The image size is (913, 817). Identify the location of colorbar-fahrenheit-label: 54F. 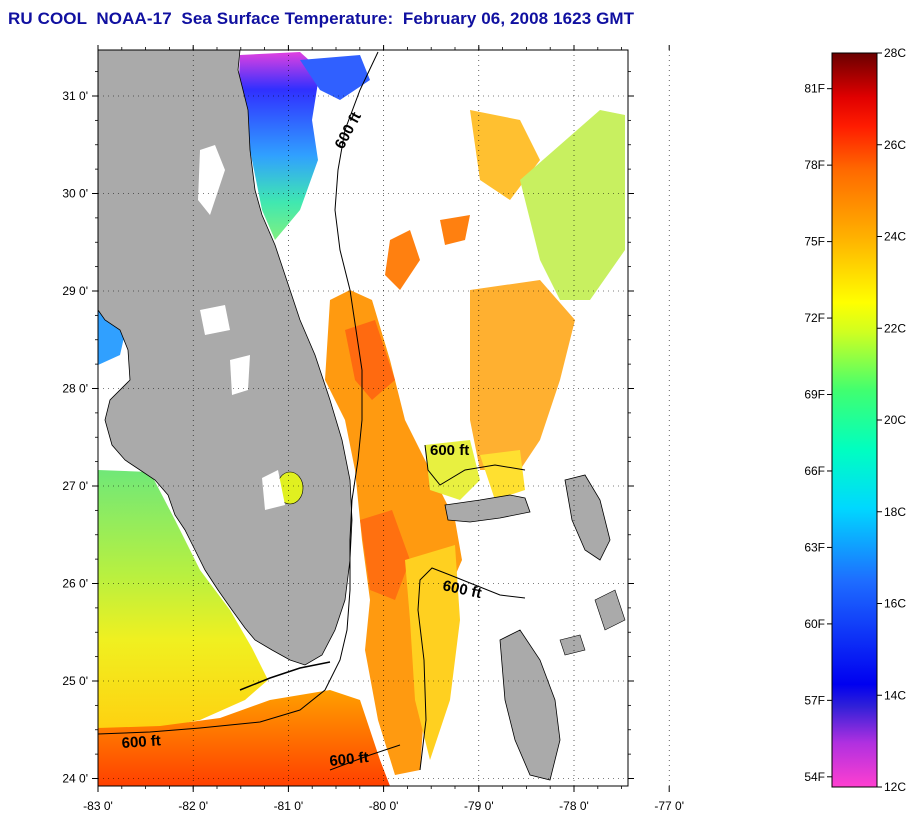
(814, 777).